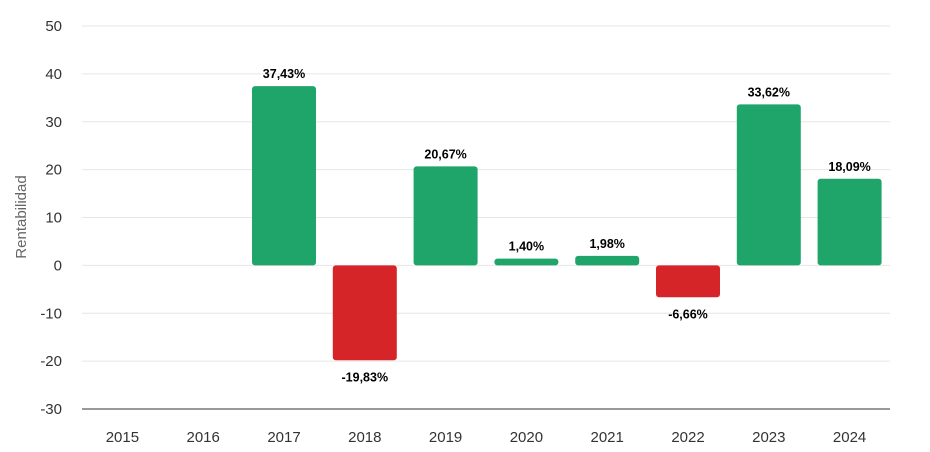 This screenshot has width=930, height=452. I want to click on bar-2023, so click(768, 185).